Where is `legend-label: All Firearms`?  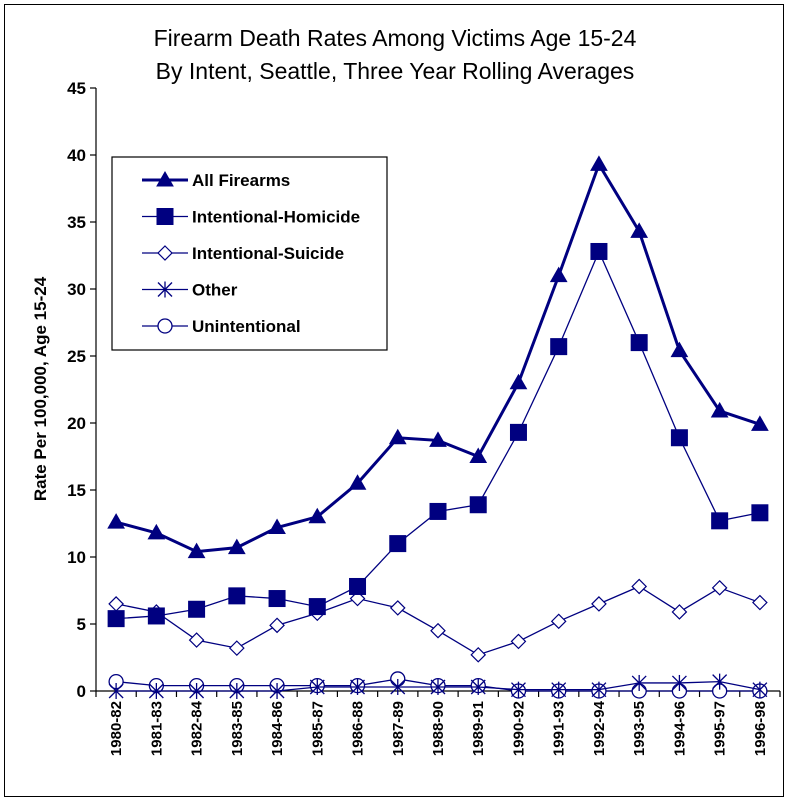 legend-label: All Firearms is located at coordinates (241, 180).